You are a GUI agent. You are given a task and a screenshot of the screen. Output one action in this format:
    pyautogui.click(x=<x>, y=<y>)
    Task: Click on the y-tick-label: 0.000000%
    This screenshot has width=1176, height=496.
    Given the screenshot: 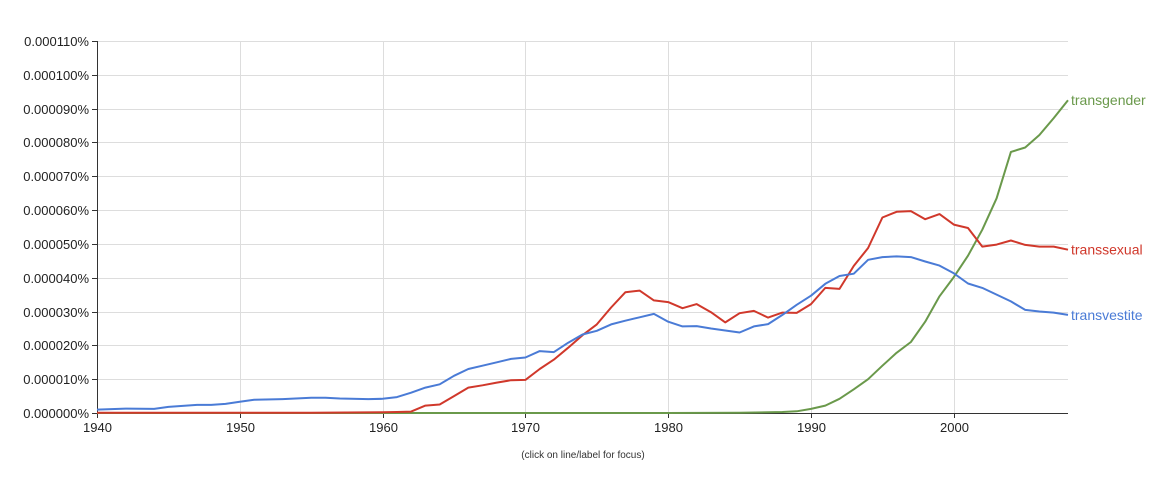 What is the action you would take?
    pyautogui.click(x=56, y=413)
    